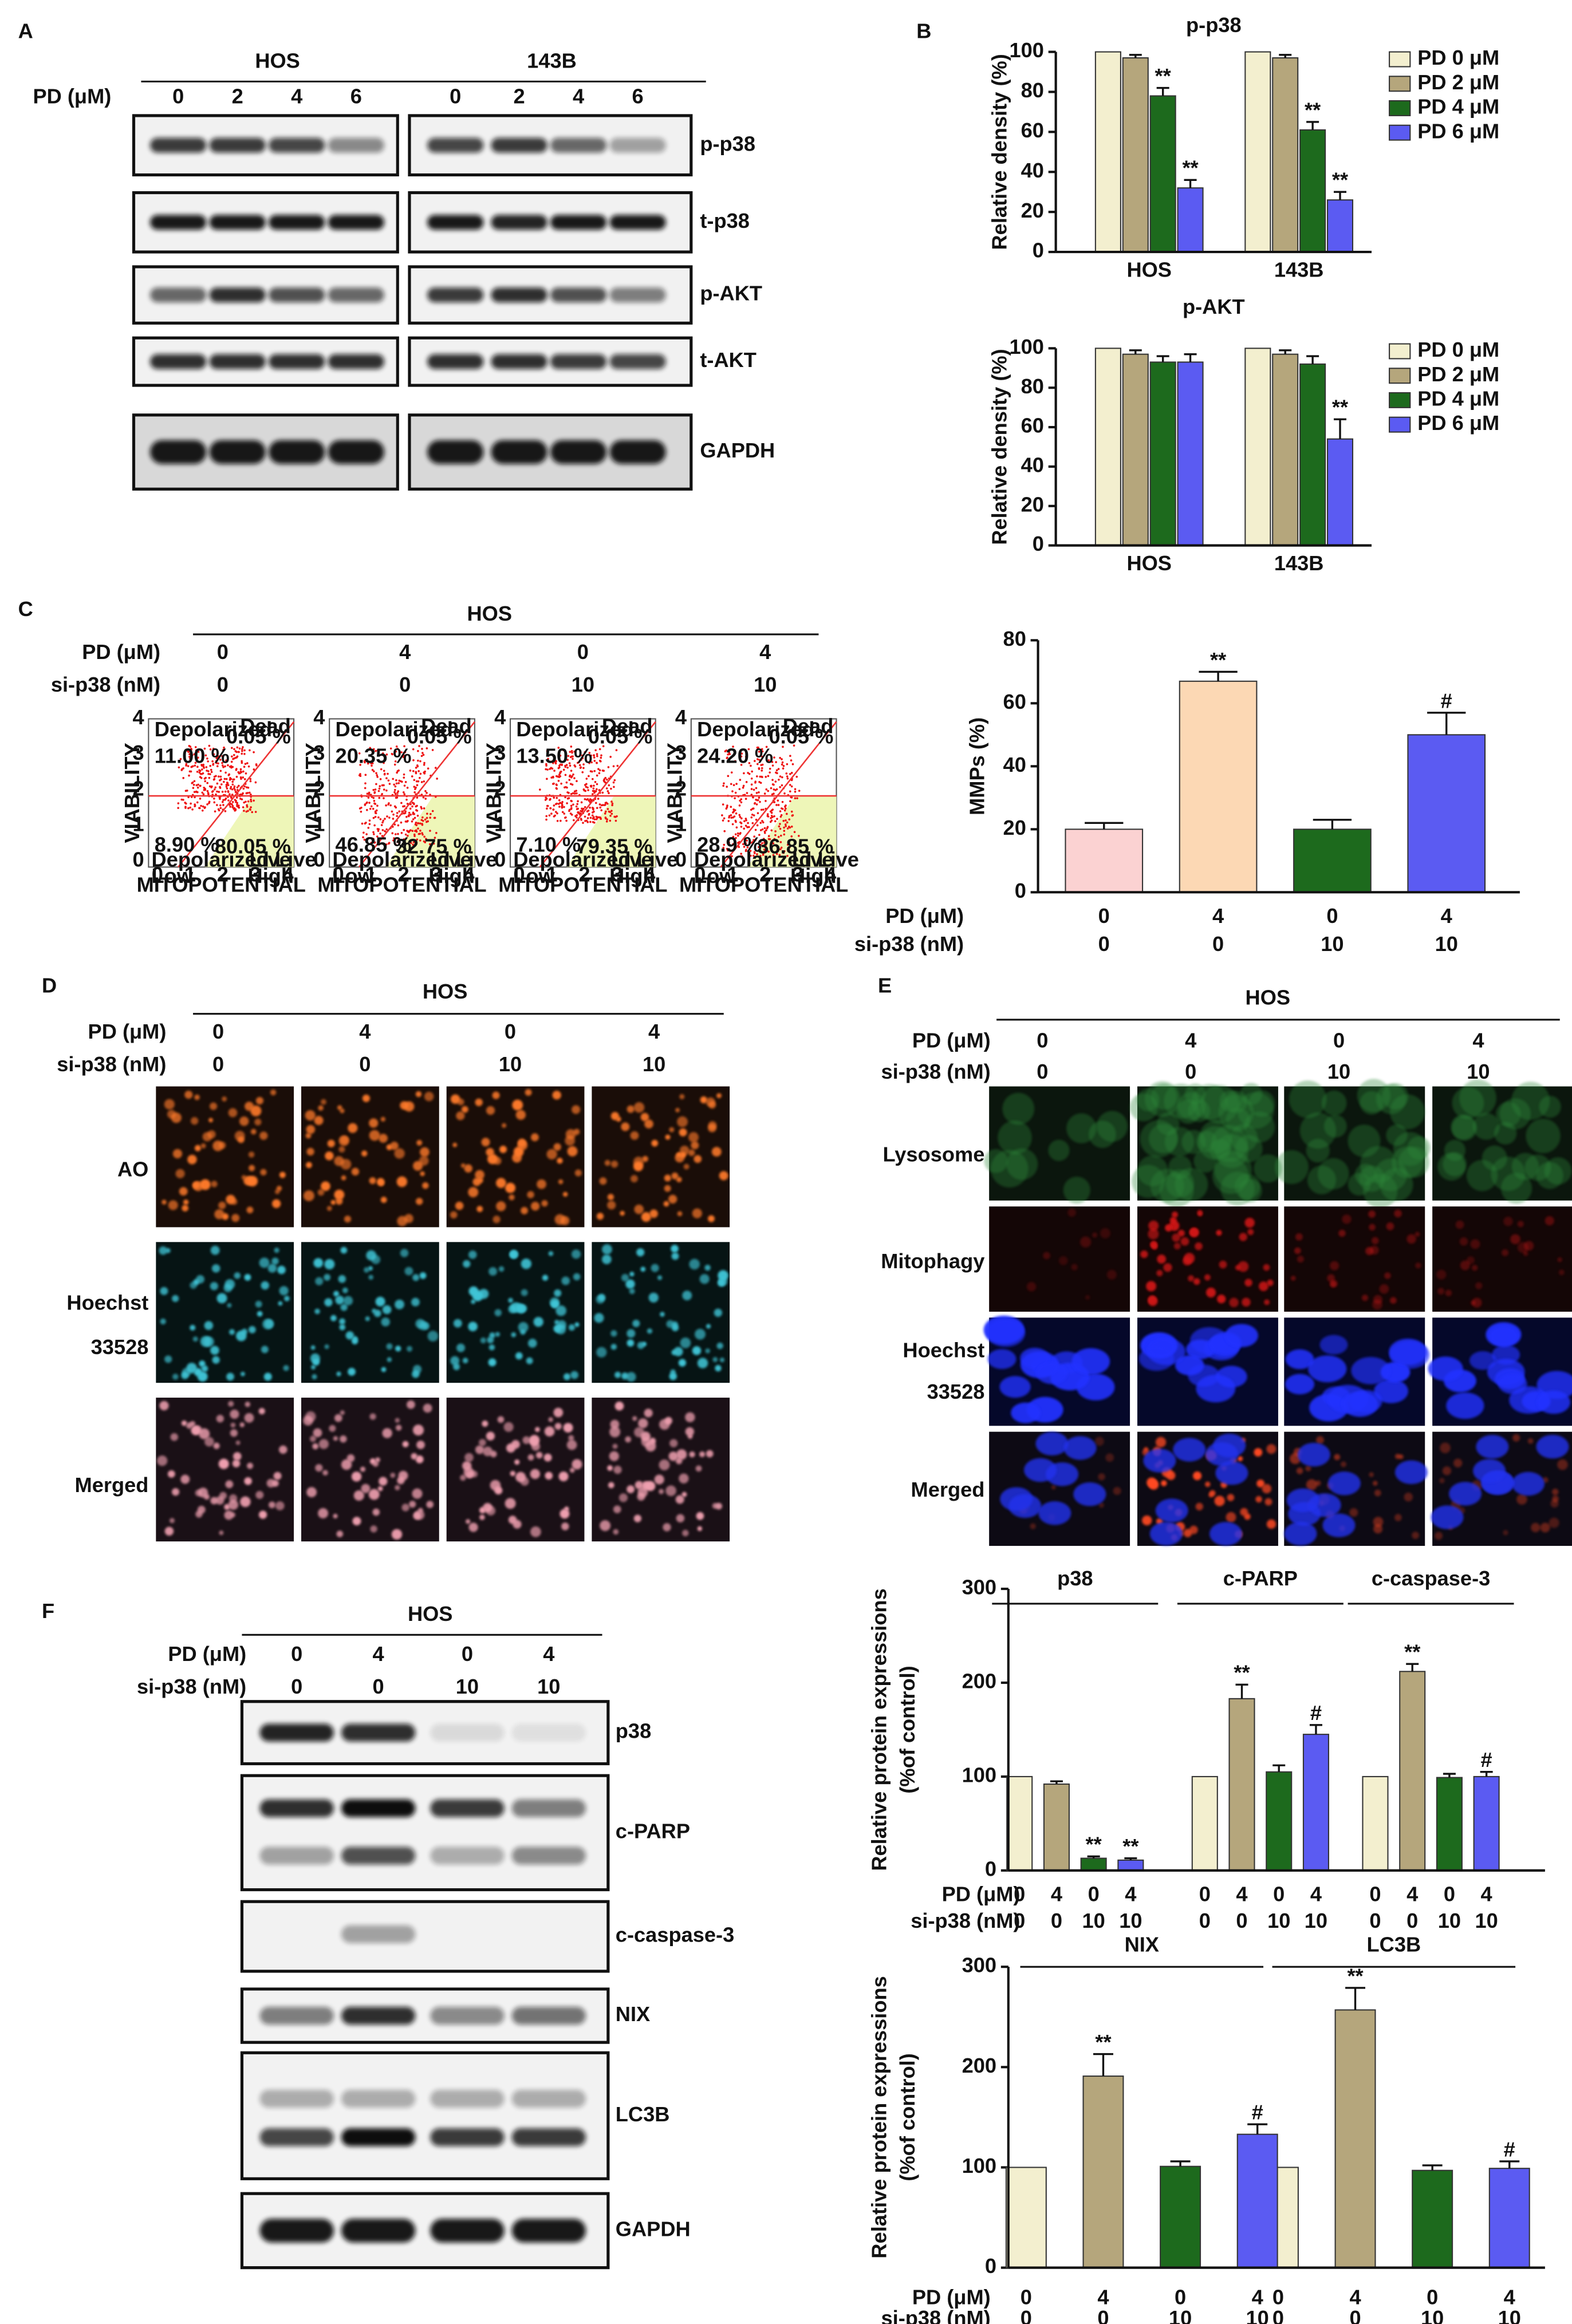 Image resolution: width=1572 pixels, height=2324 pixels. What do you see at coordinates (1458, 399) in the screenshot?
I see `legend-label: PD 4 μM` at bounding box center [1458, 399].